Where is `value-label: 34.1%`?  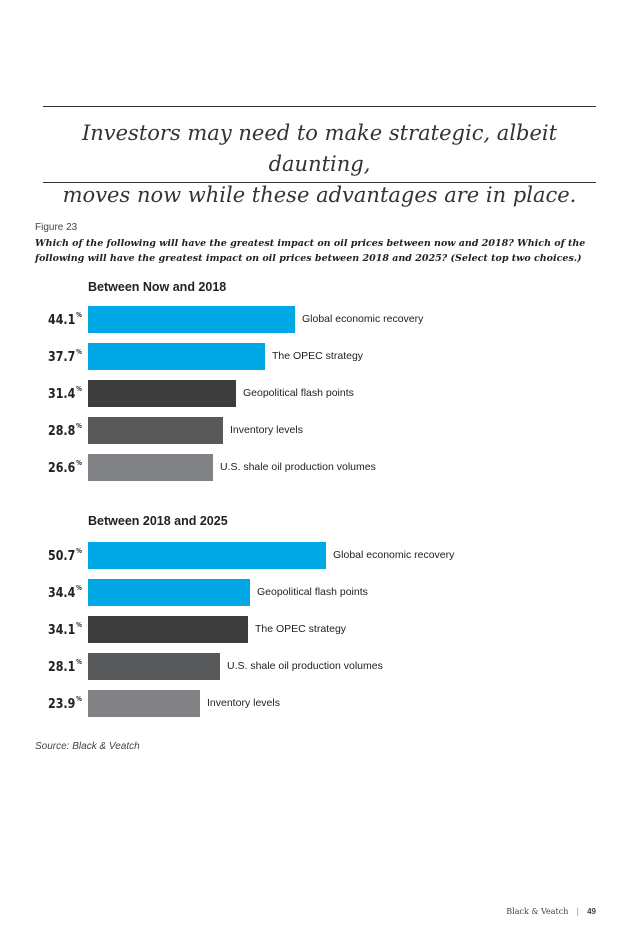
value-label: 34.1% is located at coordinates (65, 629).